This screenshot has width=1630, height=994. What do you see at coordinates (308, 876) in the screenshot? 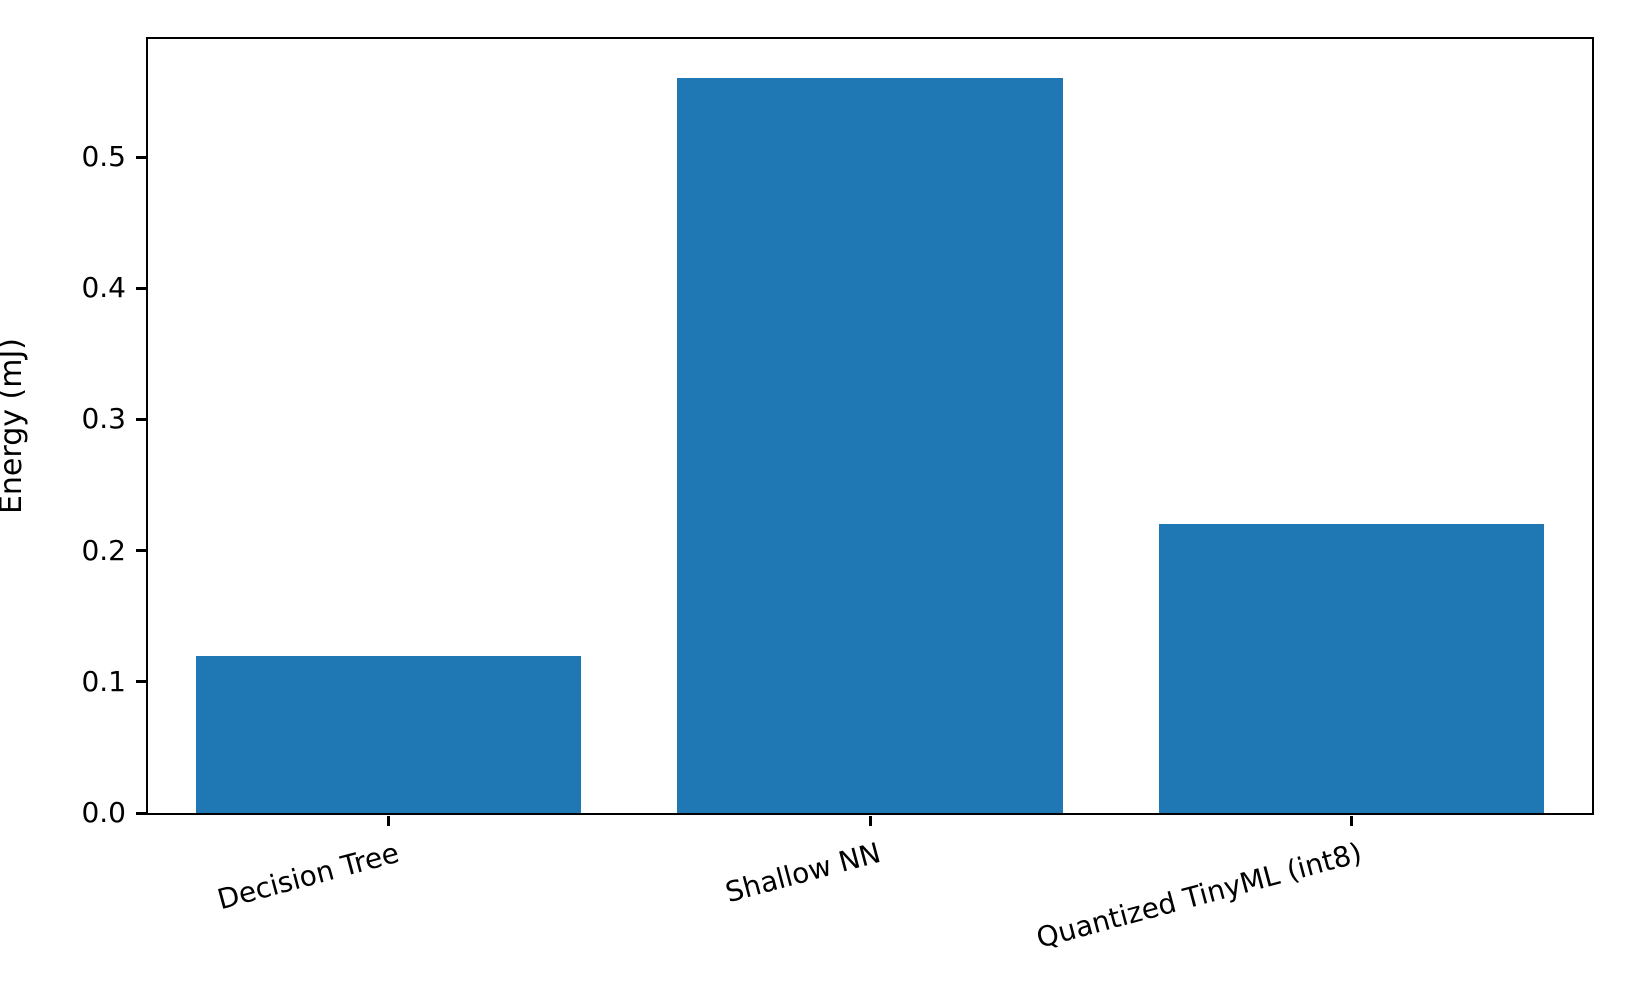
I see `x-tick-label: Decision Tree` at bounding box center [308, 876].